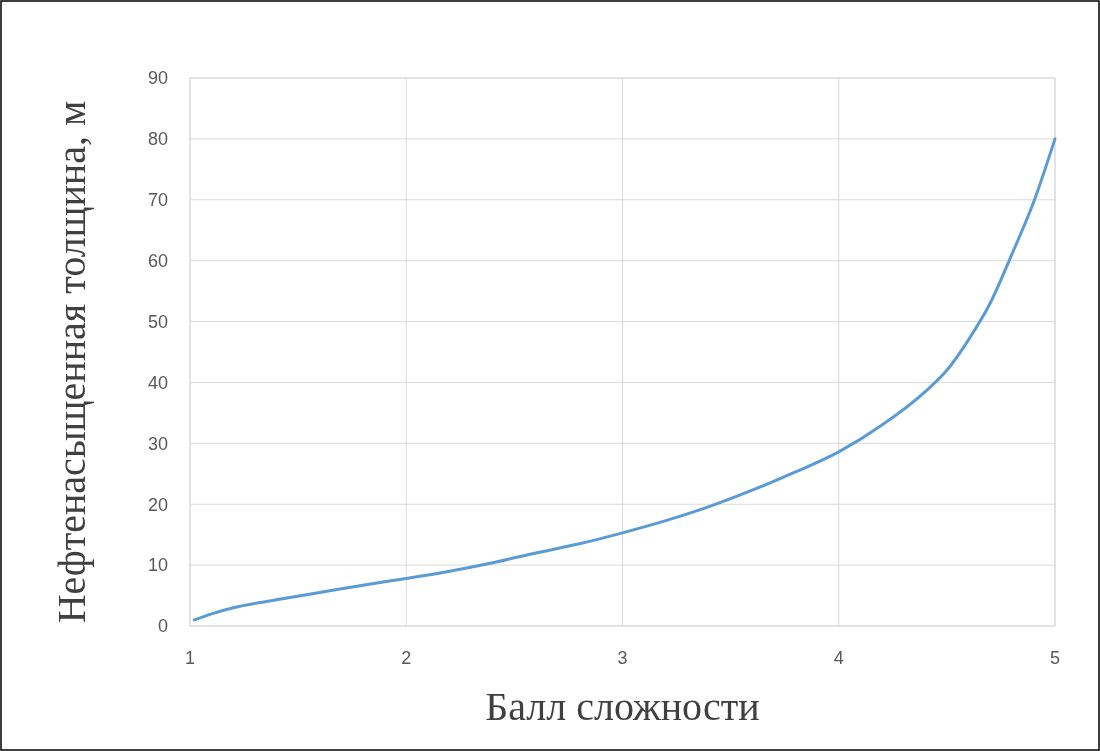 The image size is (1100, 751). I want to click on y-tick-label: 40, so click(157, 382).